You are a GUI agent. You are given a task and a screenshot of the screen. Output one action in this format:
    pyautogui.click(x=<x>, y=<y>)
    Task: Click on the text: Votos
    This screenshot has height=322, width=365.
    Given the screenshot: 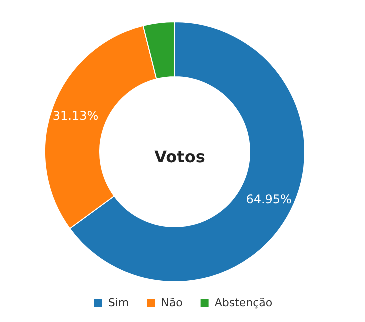 What is the action you would take?
    pyautogui.click(x=180, y=157)
    